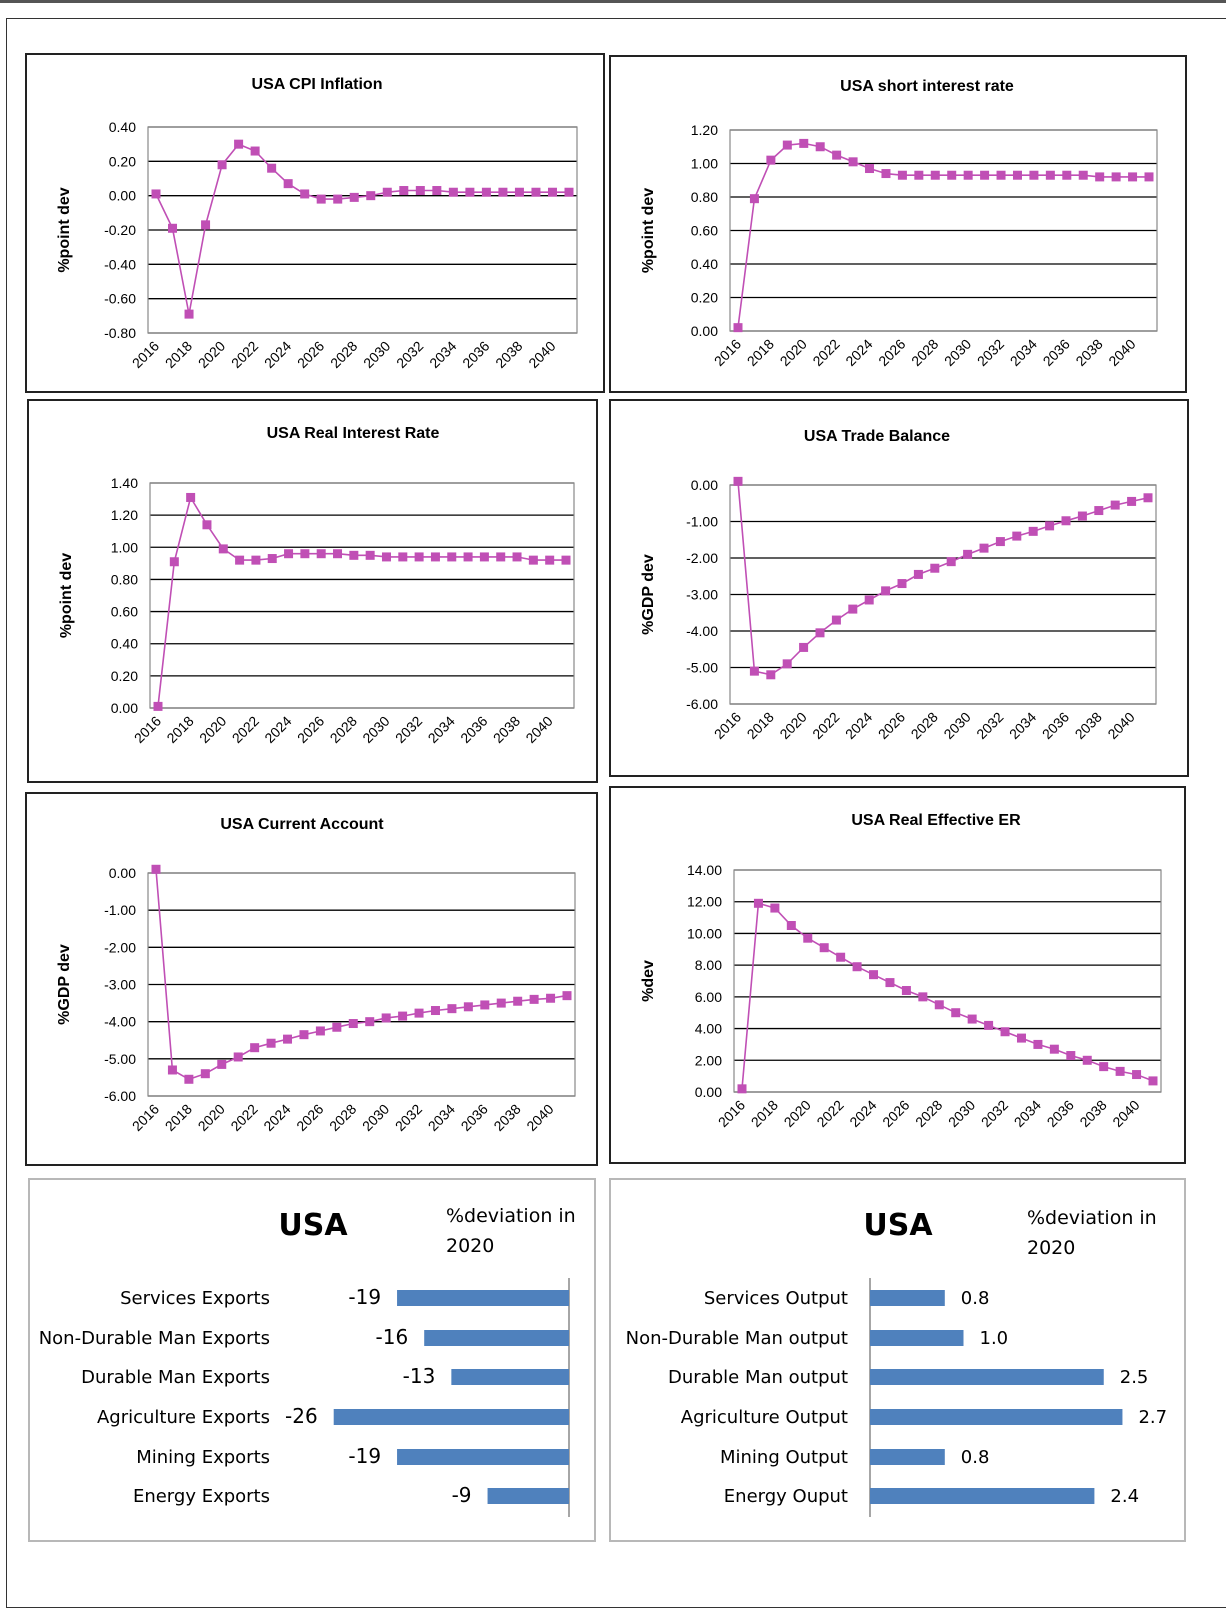 The height and width of the screenshot is (1608, 1226). What do you see at coordinates (195, 1298) in the screenshot?
I see `category-label: Services Exports` at bounding box center [195, 1298].